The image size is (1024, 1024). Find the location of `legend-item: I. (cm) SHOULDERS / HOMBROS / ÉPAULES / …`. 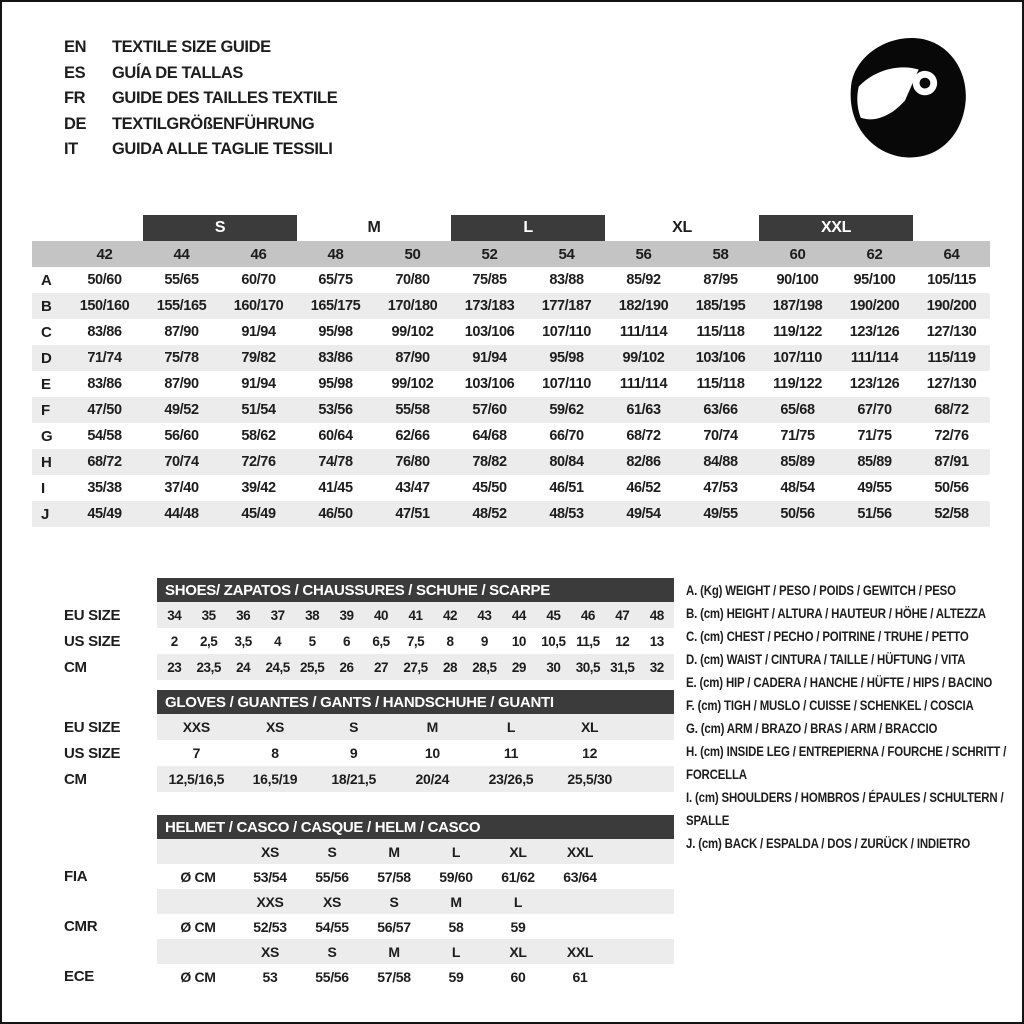

legend-item: I. (cm) SHOULDERS / HOMBROS / ÉPAULES / … is located at coordinates (845, 809).